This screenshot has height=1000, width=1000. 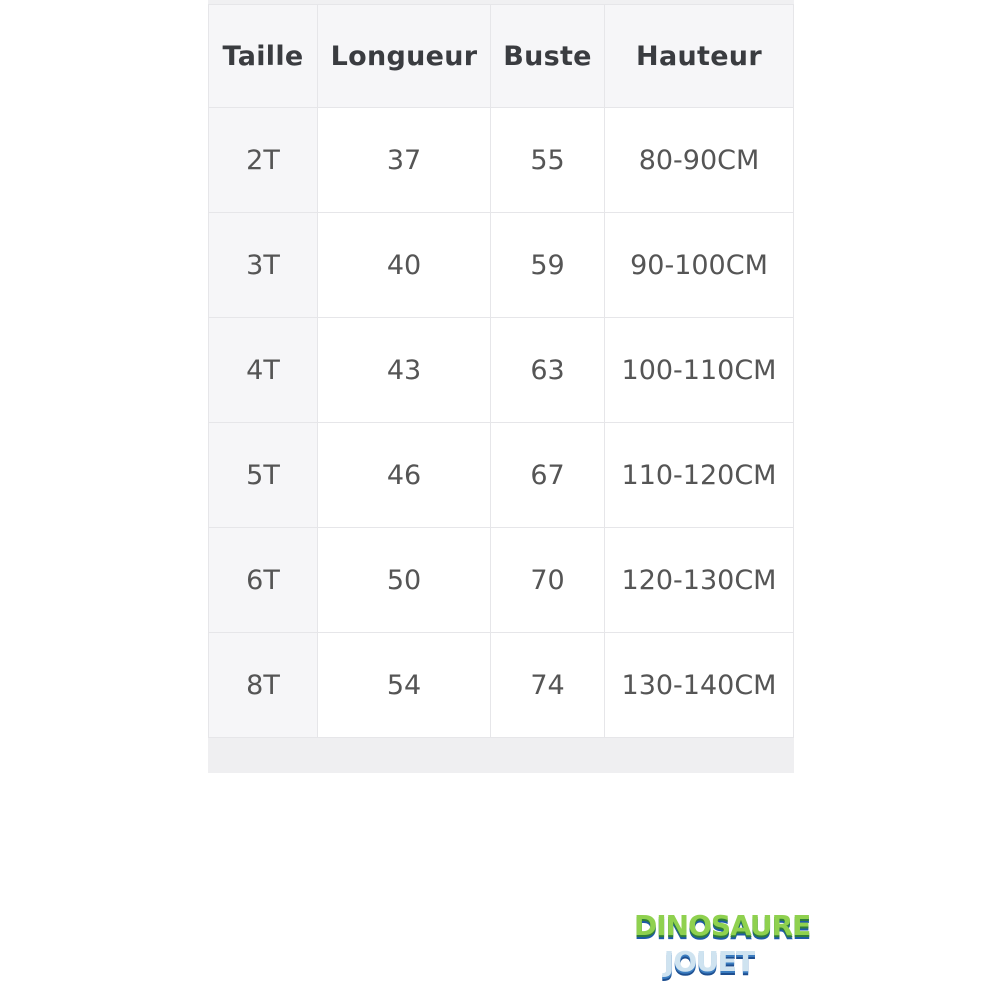 What do you see at coordinates (547, 265) in the screenshot?
I see `cell-buste: 59` at bounding box center [547, 265].